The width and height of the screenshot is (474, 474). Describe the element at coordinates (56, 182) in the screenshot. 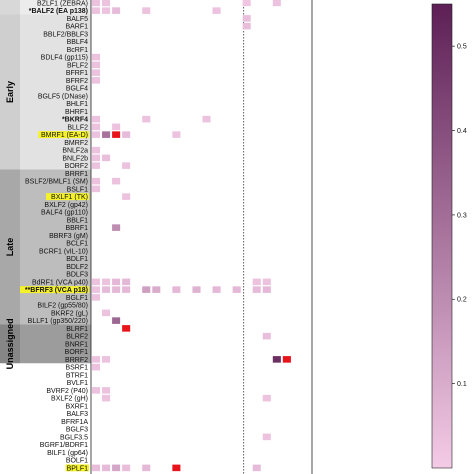

I see `row-label: BSLF2/BMLF1 (SM)` at that location.